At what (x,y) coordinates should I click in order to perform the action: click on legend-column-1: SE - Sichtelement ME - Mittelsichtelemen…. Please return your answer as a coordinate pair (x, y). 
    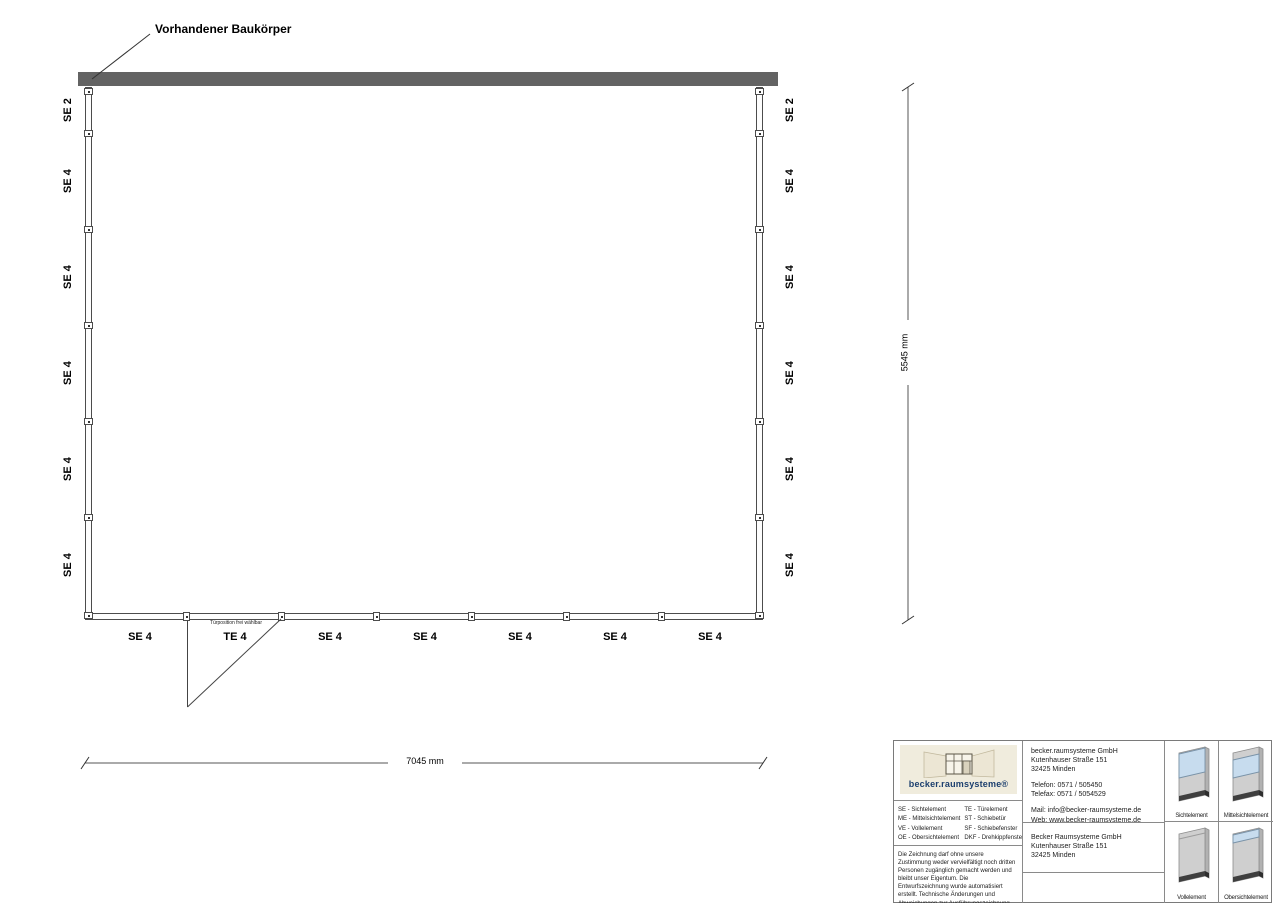
    Looking at the image, I should click on (929, 824).